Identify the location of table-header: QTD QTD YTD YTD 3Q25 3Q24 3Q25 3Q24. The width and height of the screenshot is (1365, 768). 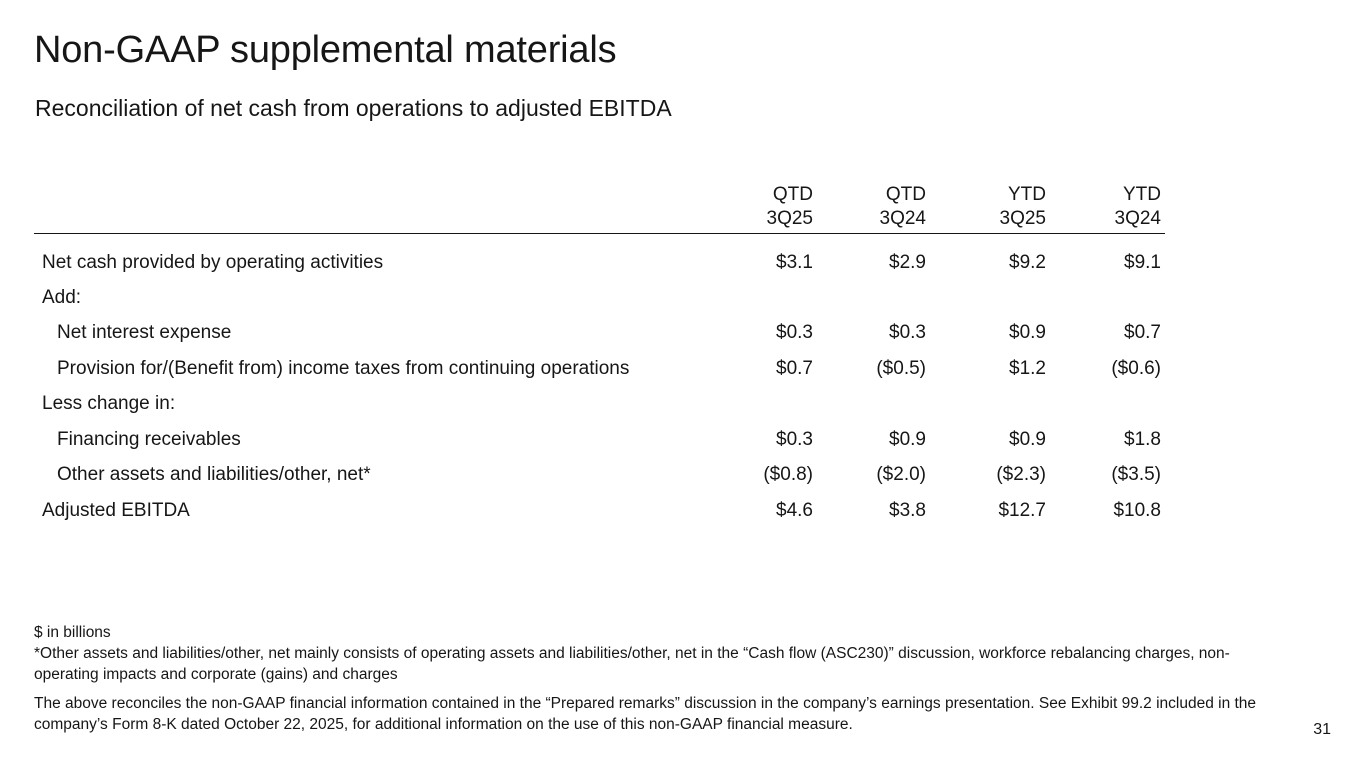
(599, 205).